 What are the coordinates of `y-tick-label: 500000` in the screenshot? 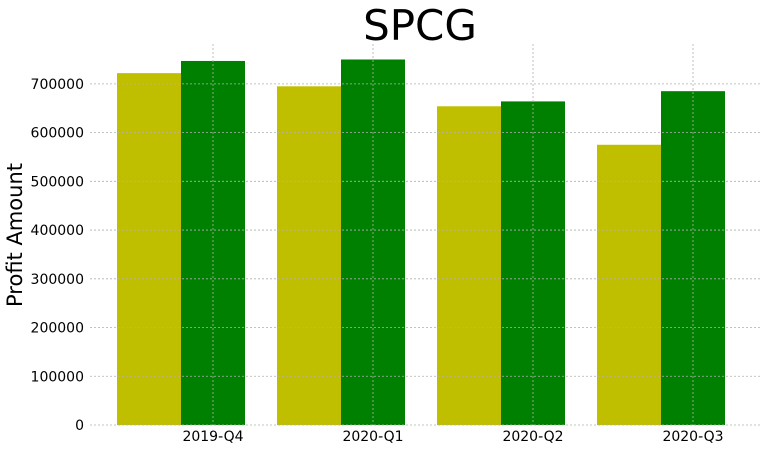 It's located at (57, 182).